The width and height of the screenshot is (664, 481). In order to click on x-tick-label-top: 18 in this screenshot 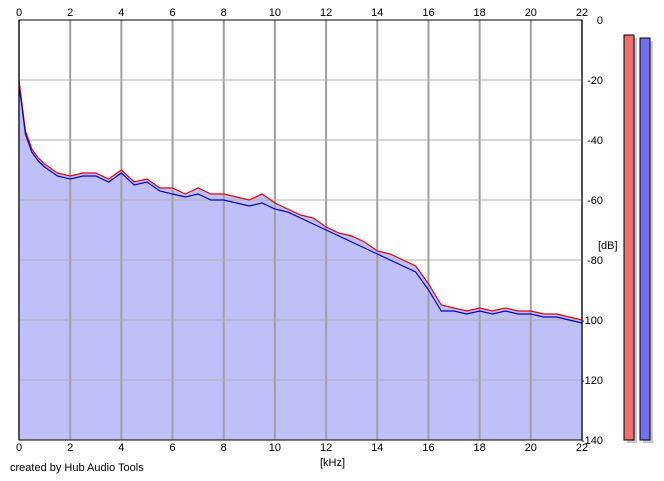, I will do `click(480, 13)`.